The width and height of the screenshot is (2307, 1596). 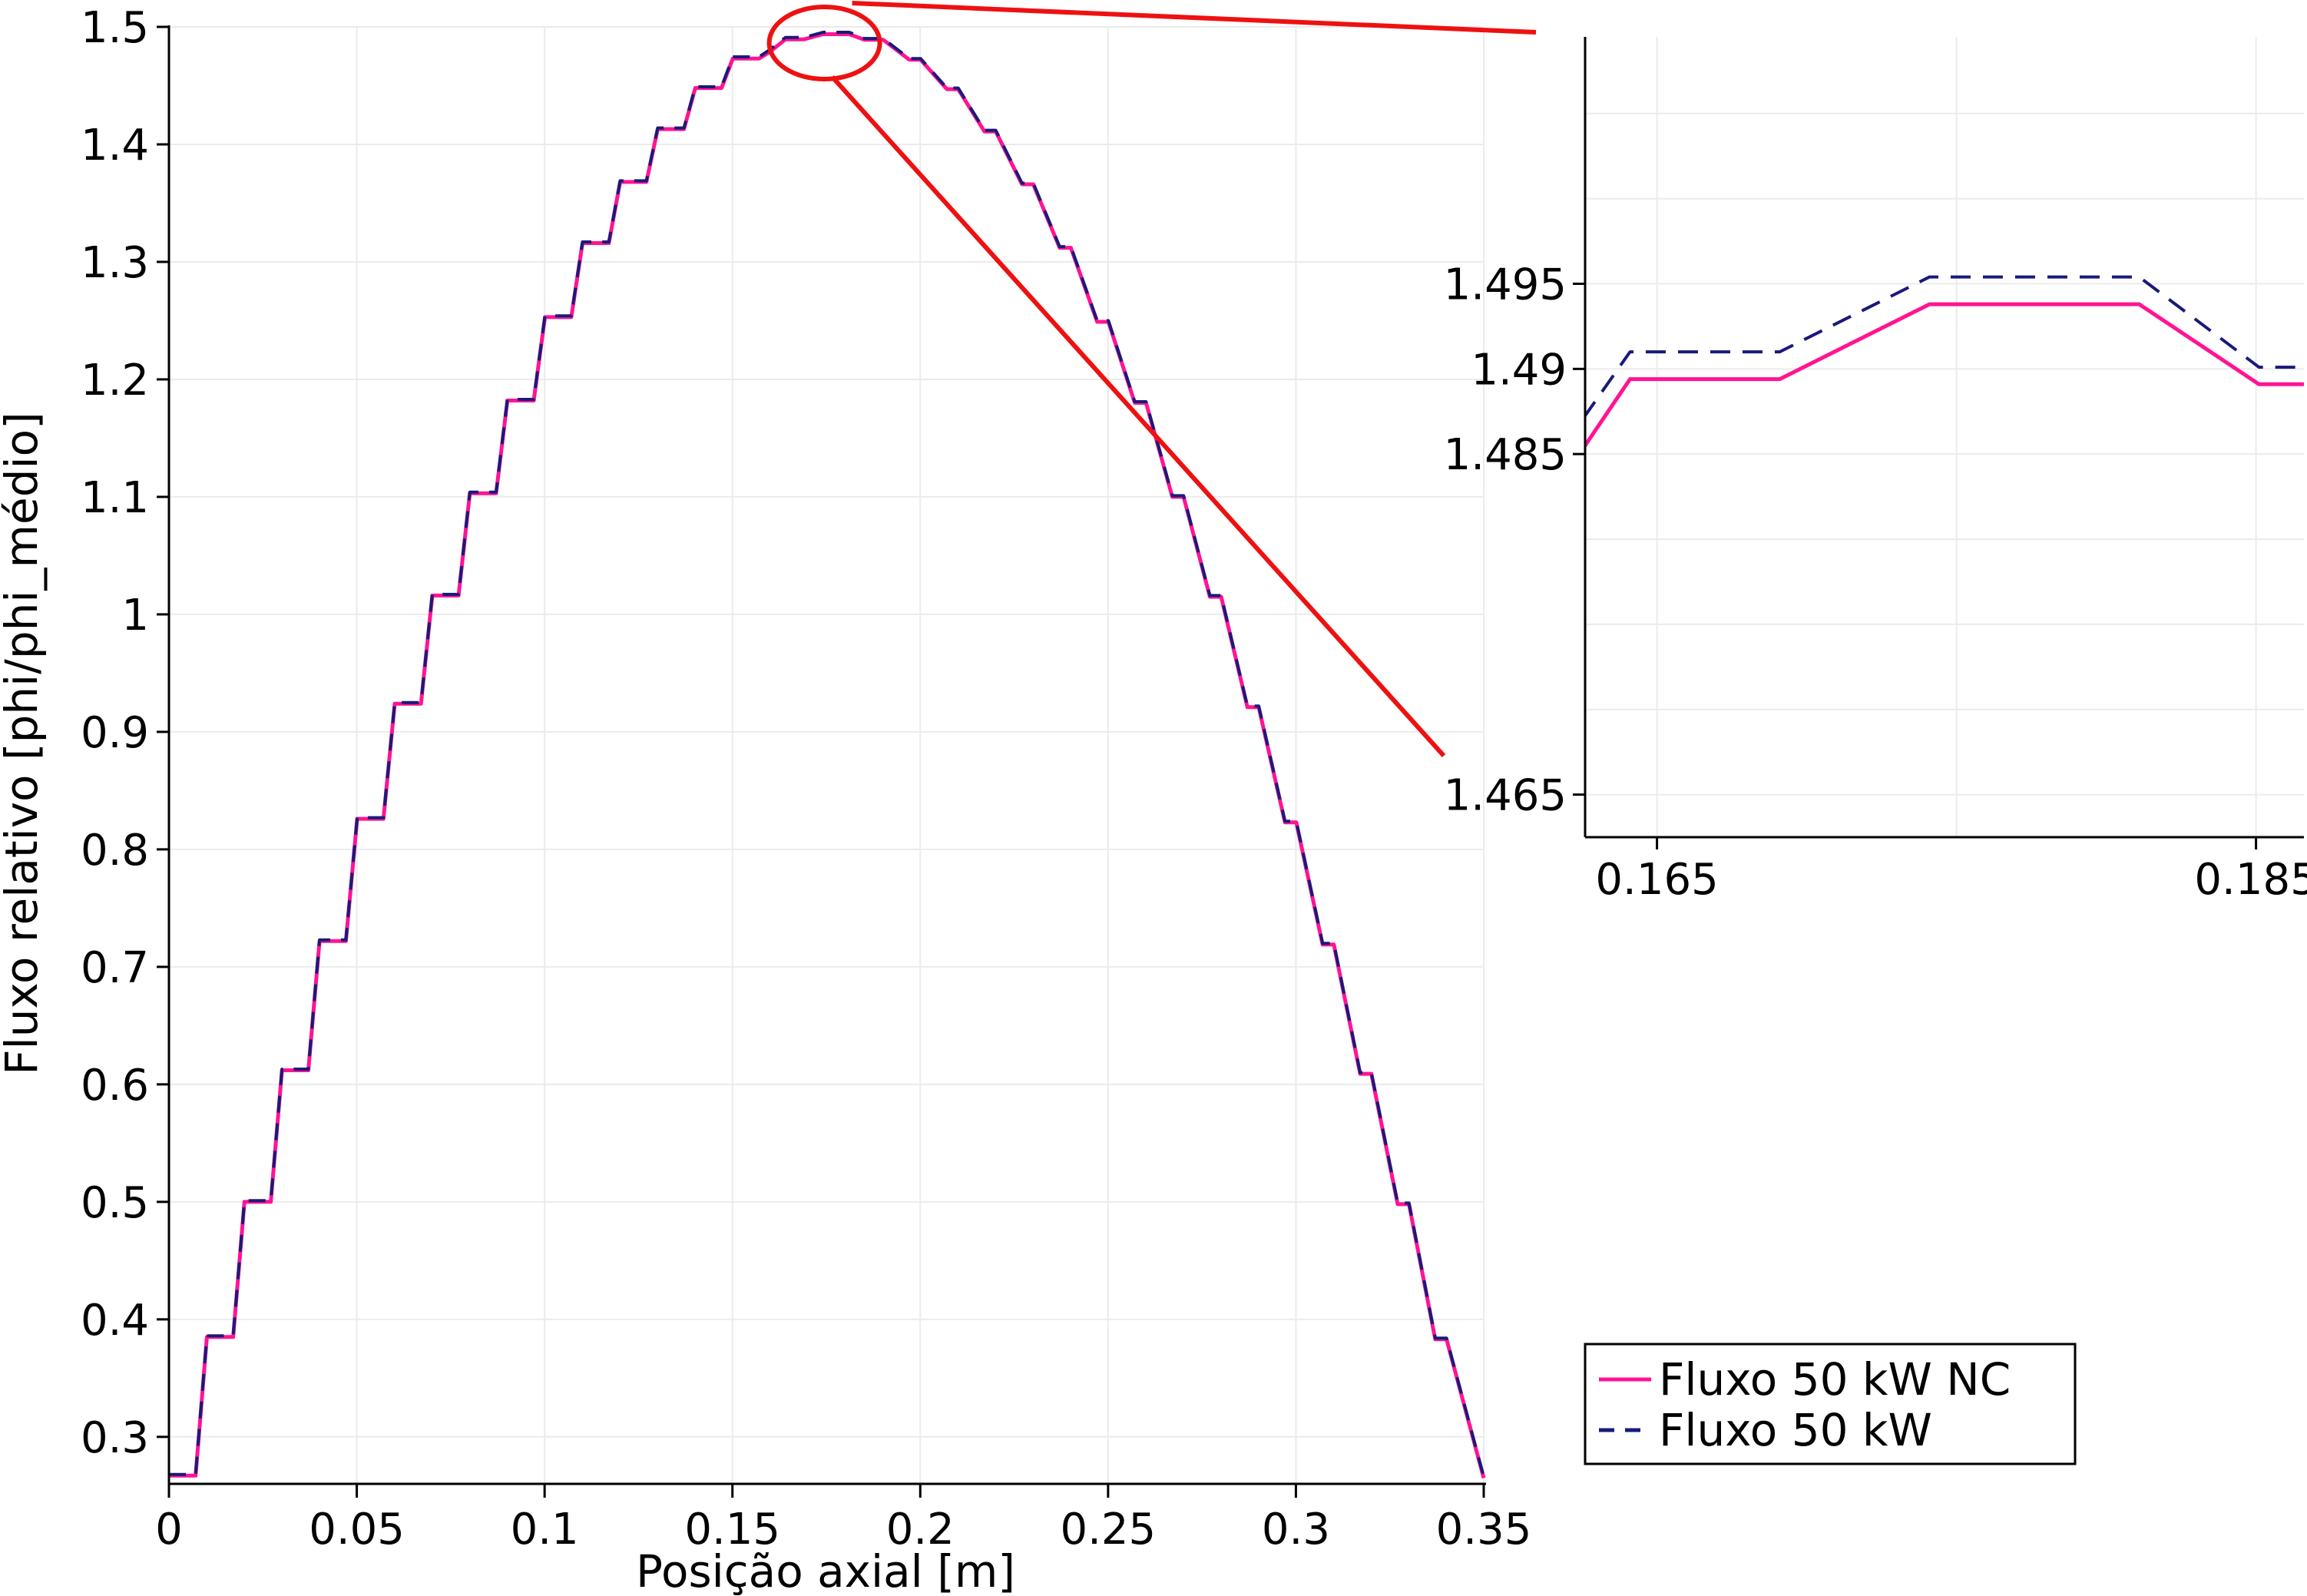 I want to click on main-y-tick-label-9: 1.2, so click(x=115, y=381).